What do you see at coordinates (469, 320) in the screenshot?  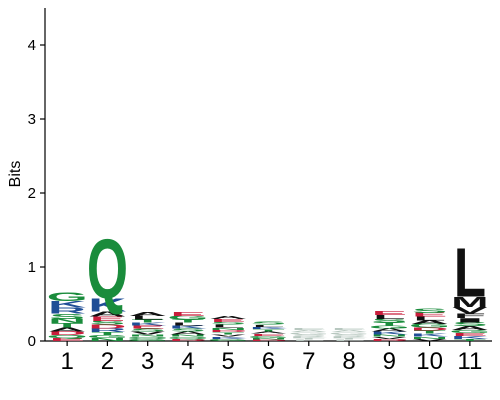 I see `logo-letter: I` at bounding box center [469, 320].